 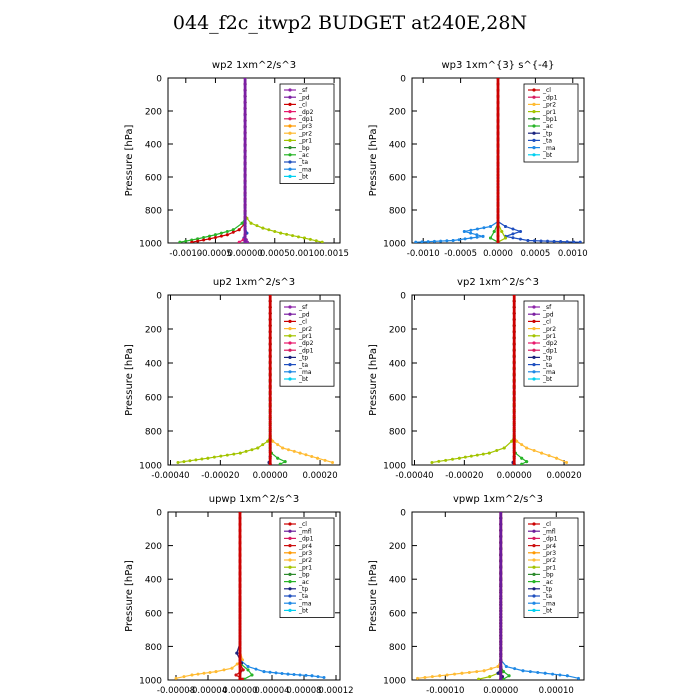 What do you see at coordinates (514, 476) in the screenshot?
I see `x-tick-label: 0.00000` at bounding box center [514, 476].